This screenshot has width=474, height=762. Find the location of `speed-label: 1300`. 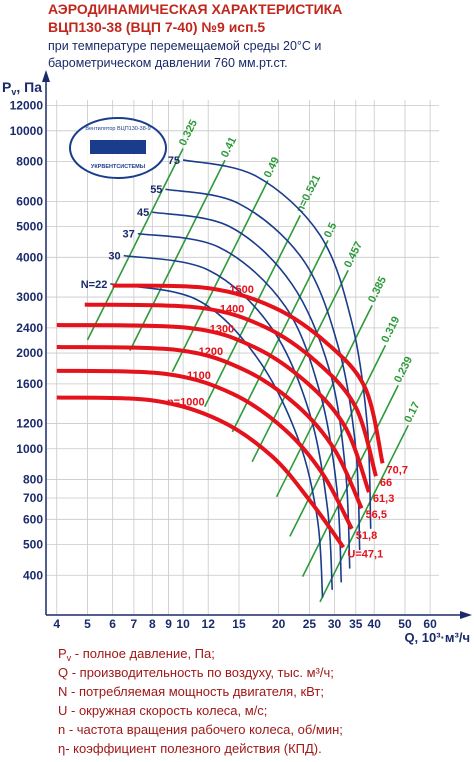

speed-label: 1300 is located at coordinates (222, 330).